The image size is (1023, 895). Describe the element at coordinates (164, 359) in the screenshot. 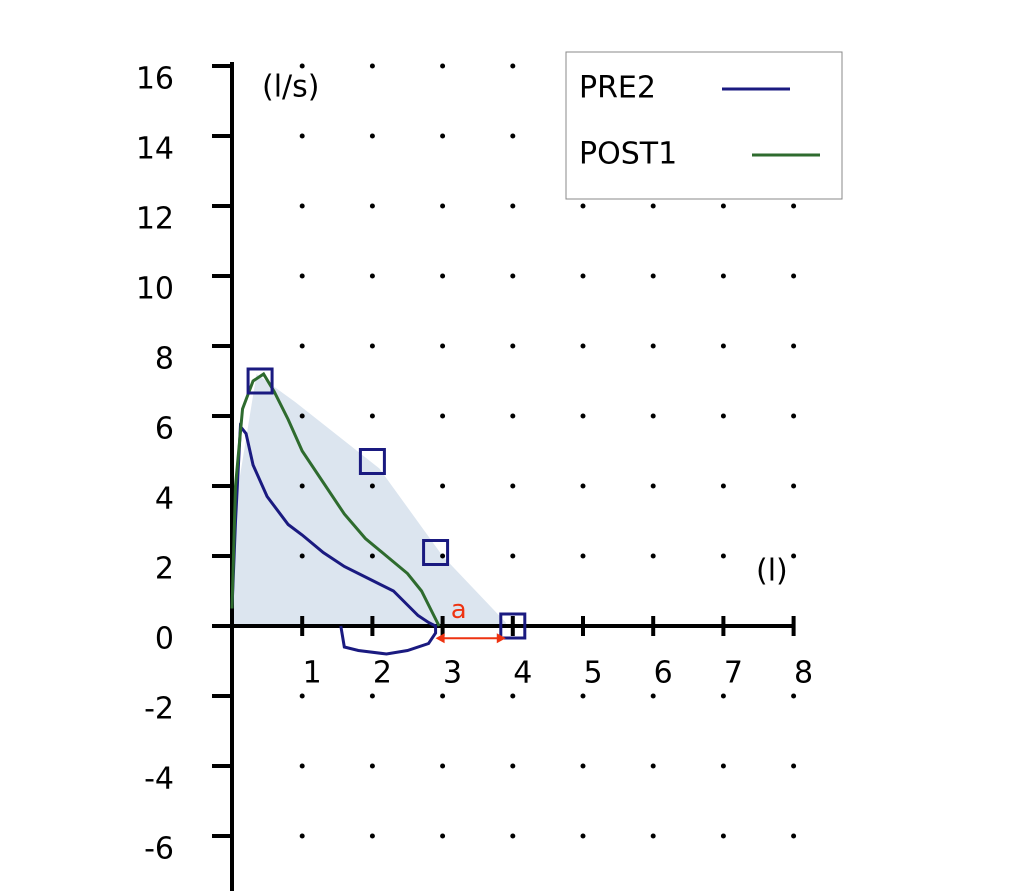

I see `y-tick-label: 8` at that location.